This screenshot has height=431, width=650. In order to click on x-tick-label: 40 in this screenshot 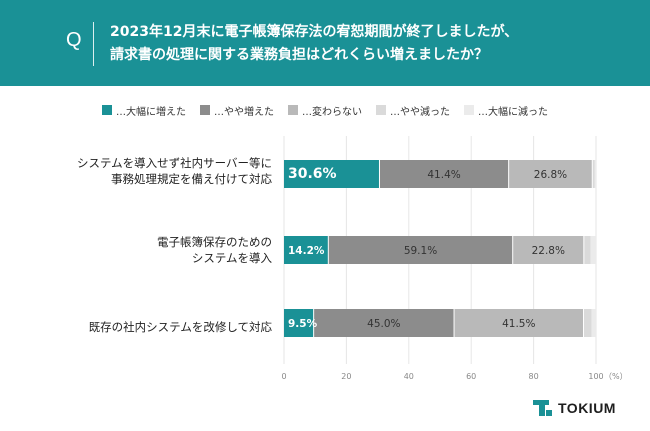, I will do `click(409, 376)`.